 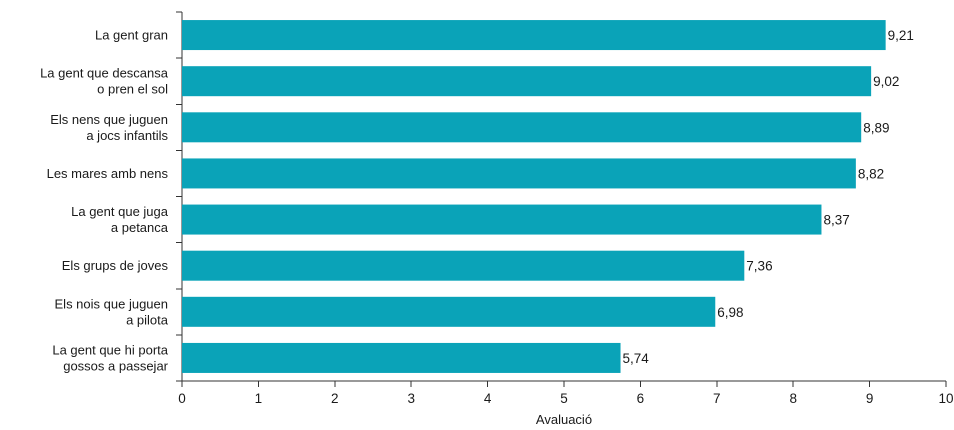 I want to click on x-tick-label: 0, so click(x=182, y=398).